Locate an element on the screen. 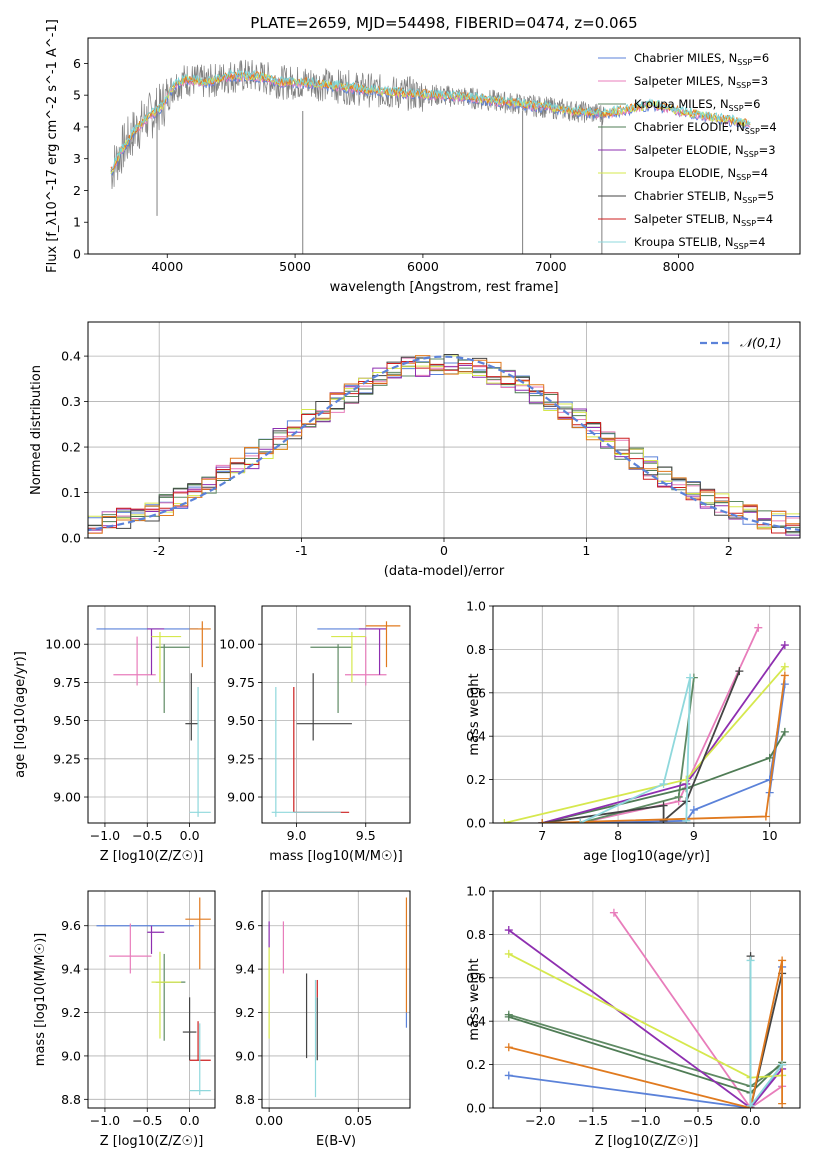 The image size is (819, 1170). y-axis-label: age [log10(age/yr)] is located at coordinates (20, 714).